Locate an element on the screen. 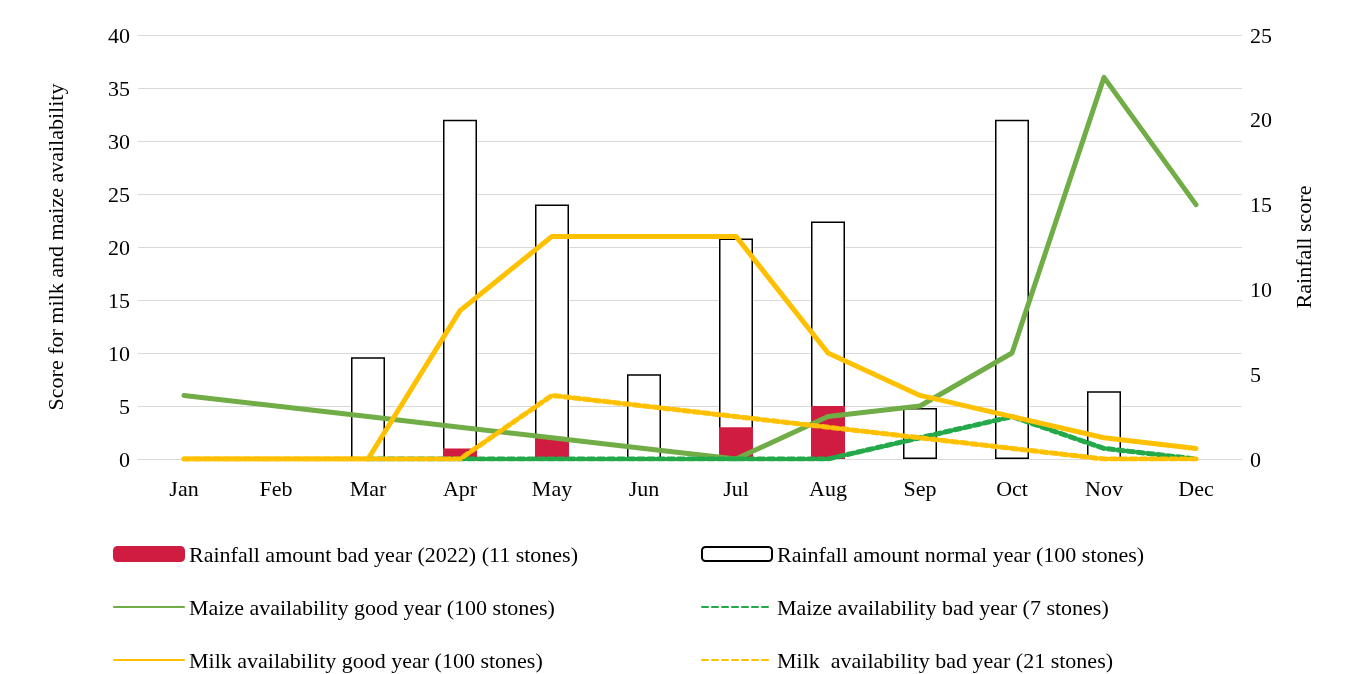  x-tick-label: Jul is located at coordinates (736, 488).